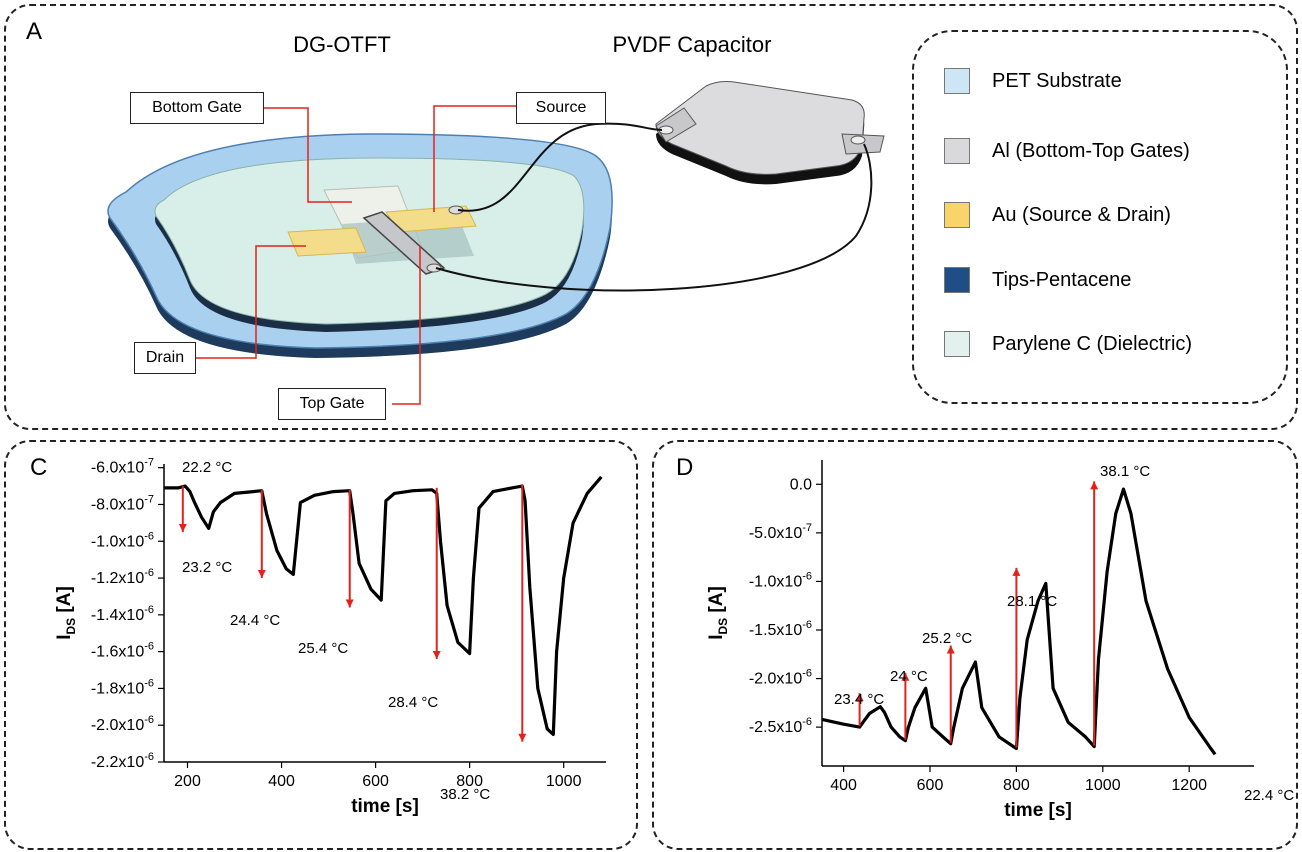 This screenshot has width=1302, height=852. Describe the element at coordinates (413, 702) in the screenshot. I see `temperature-label: 28.4 °C` at that location.